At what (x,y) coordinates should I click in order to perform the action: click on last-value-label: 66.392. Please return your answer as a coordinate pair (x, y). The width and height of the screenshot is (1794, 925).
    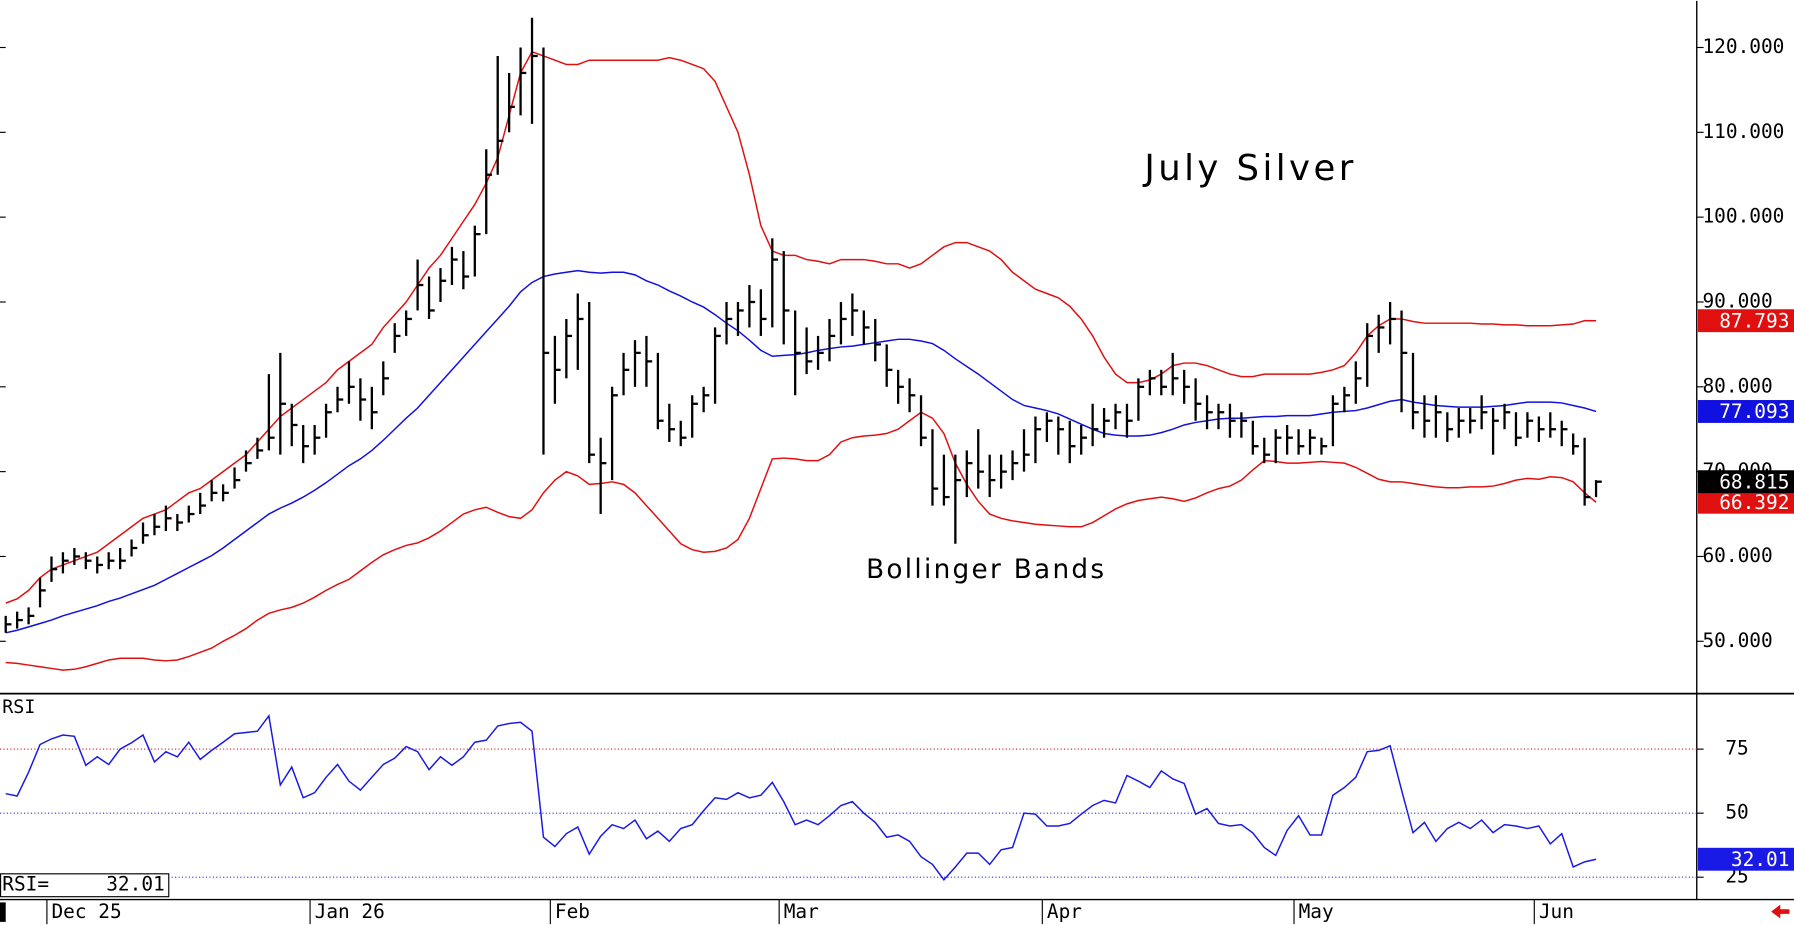
    Looking at the image, I should click on (1754, 502).